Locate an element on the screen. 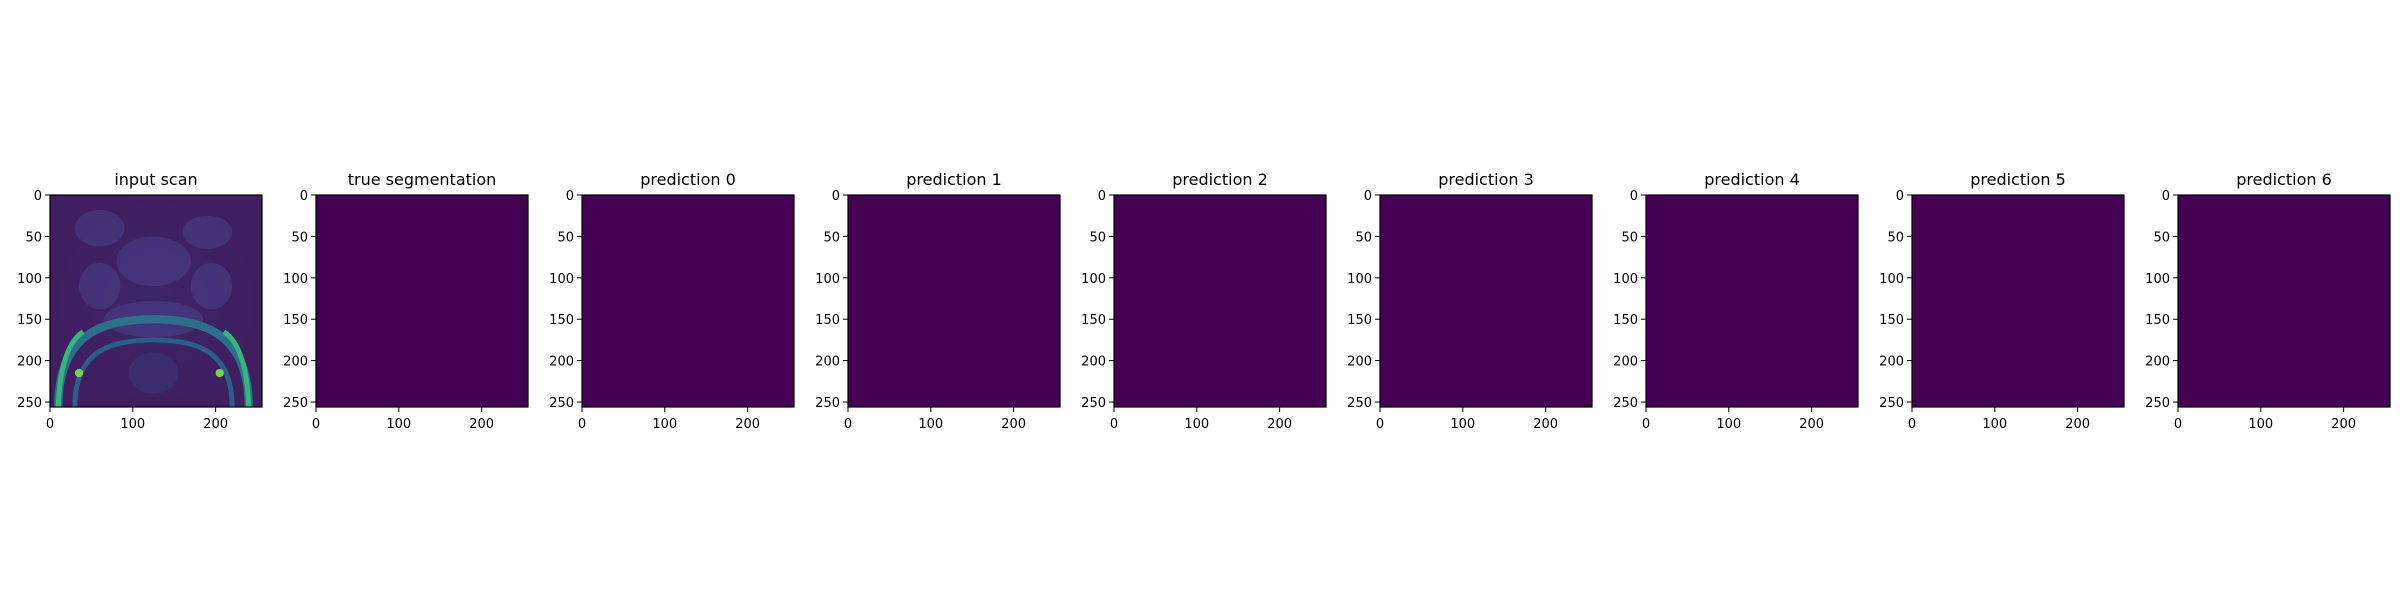  subplot-8: prediction 6 0 100 200 0 50 100 150 200 250 is located at coordinates (2268, 301).